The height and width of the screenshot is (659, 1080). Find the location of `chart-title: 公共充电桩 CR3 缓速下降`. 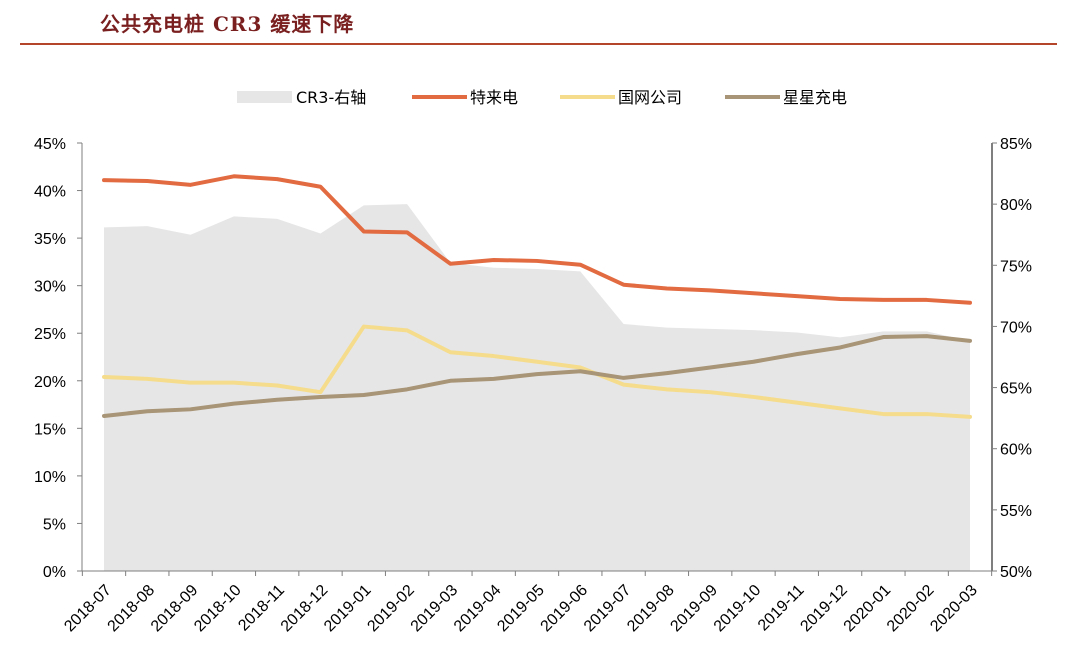

chart-title: 公共充电桩 CR3 缓速下降 is located at coordinates (227, 24).